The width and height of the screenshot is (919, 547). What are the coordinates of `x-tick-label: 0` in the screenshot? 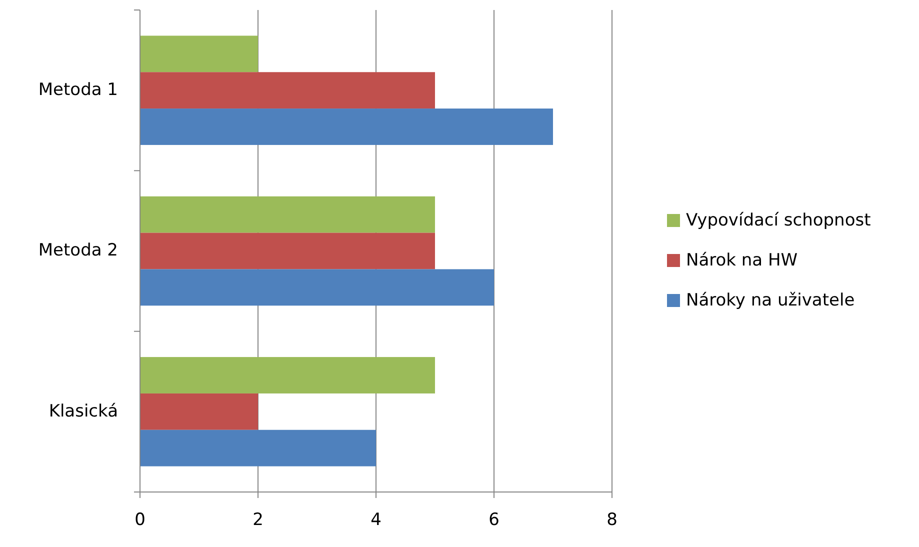 It's located at (140, 520).